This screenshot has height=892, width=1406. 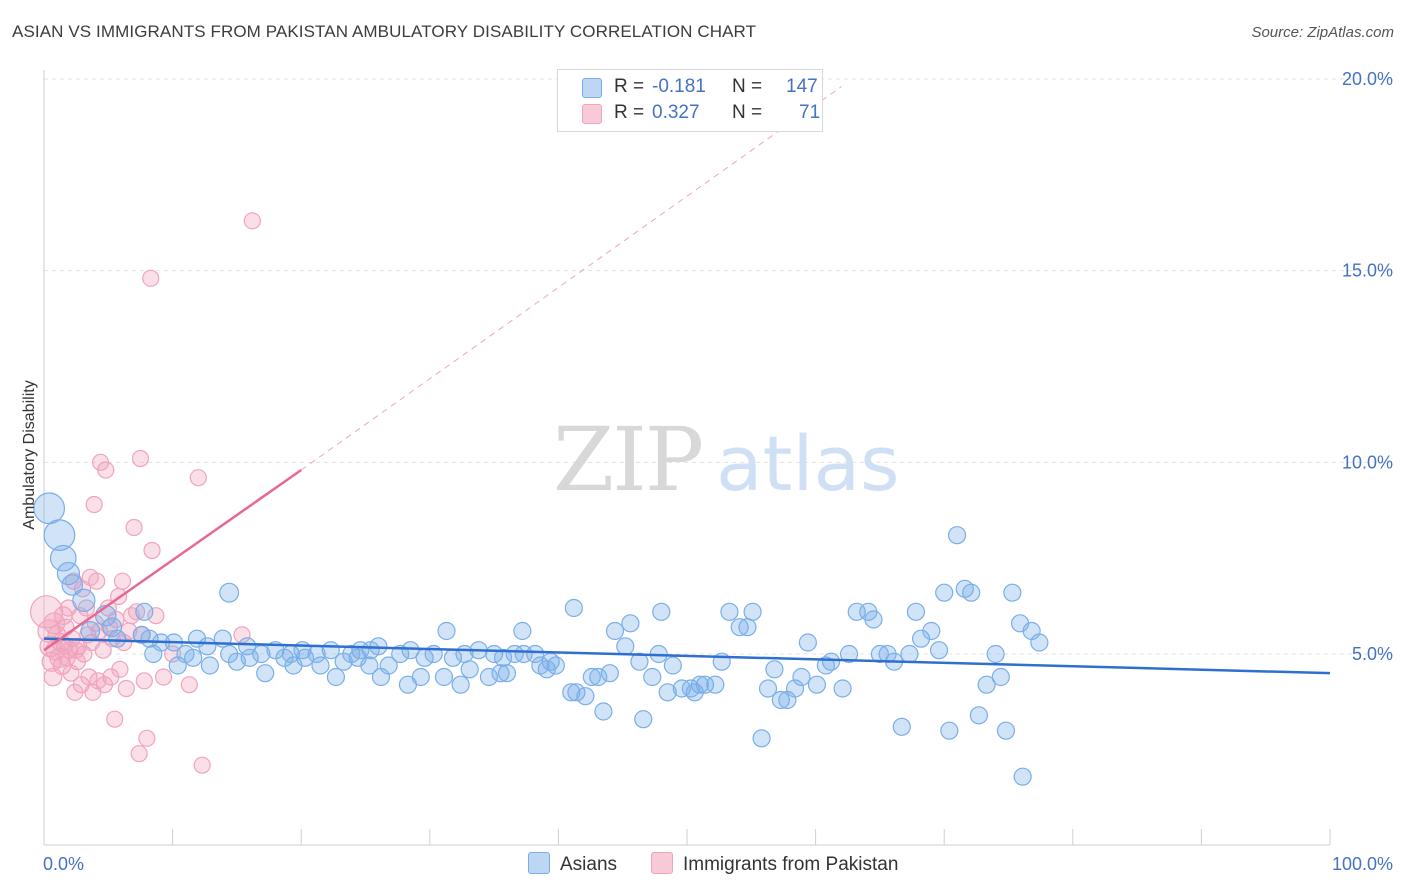 I want to click on y-tick-label: 20.0%, so click(x=1367, y=79).